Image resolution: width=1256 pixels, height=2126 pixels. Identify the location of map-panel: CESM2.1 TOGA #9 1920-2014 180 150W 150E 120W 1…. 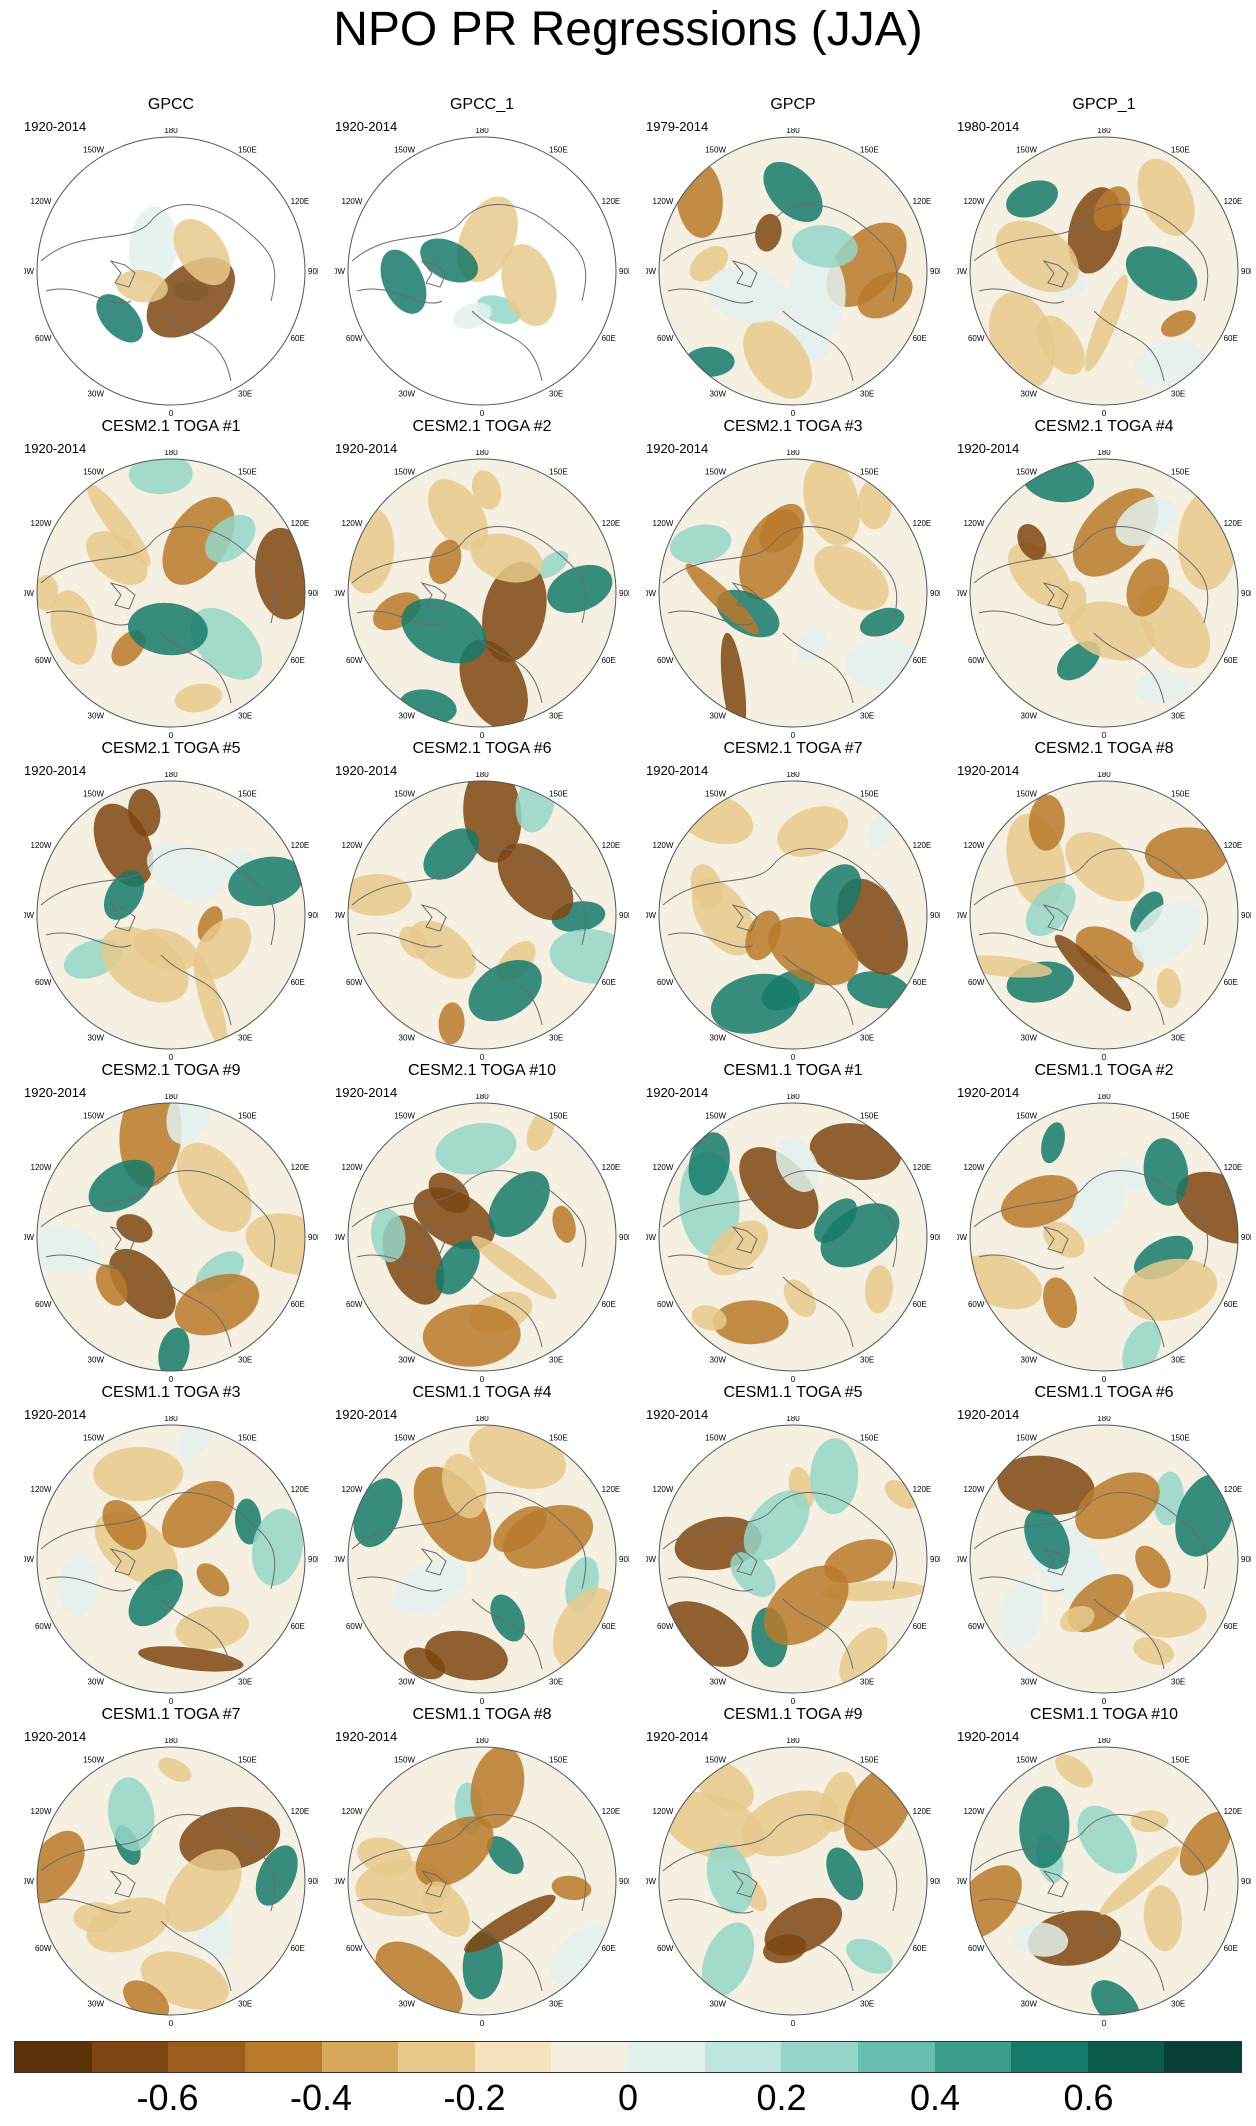
(171, 1223).